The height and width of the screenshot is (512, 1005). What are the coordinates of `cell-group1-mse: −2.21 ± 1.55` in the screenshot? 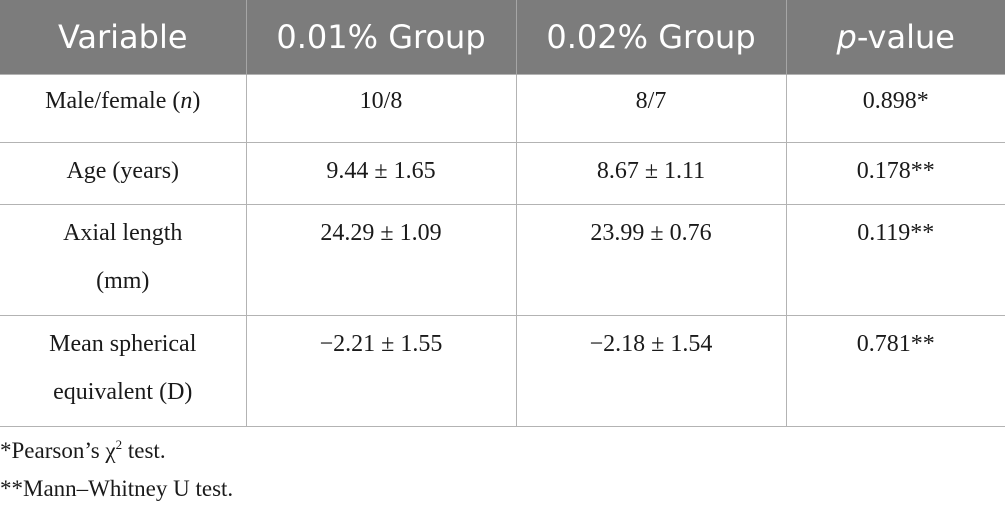 It's located at (381, 371).